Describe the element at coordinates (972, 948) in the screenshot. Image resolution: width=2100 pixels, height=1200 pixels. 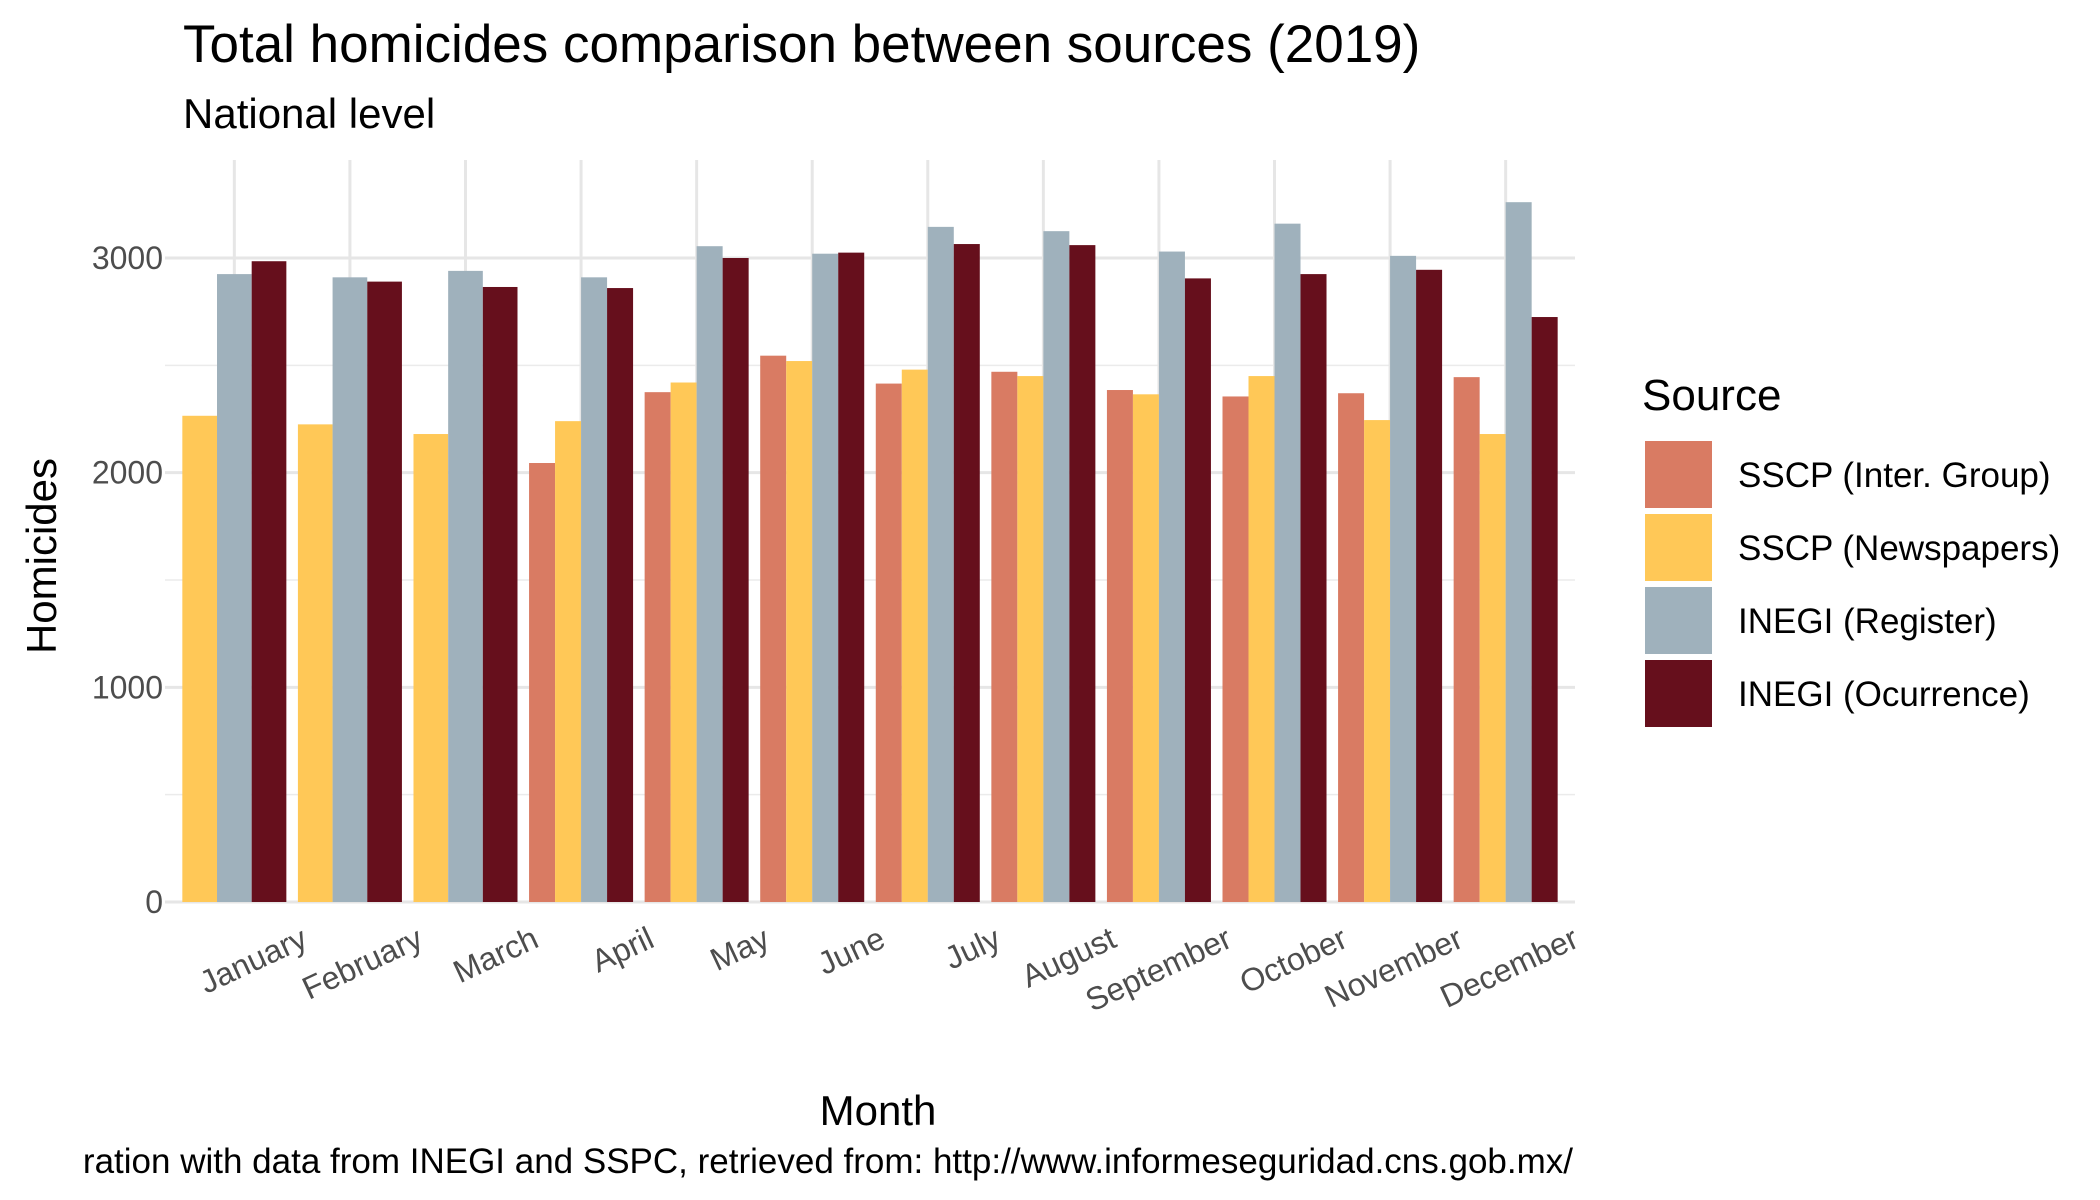
I see `x-tick-label: July` at that location.